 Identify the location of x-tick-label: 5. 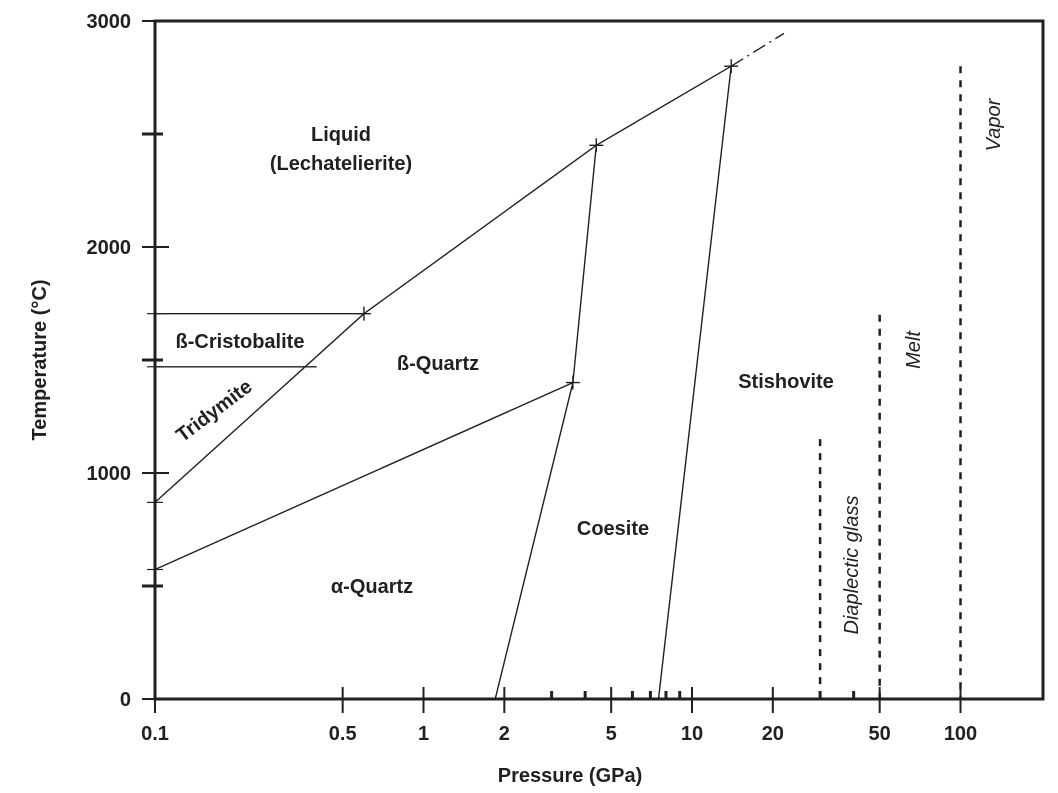
(611, 734).